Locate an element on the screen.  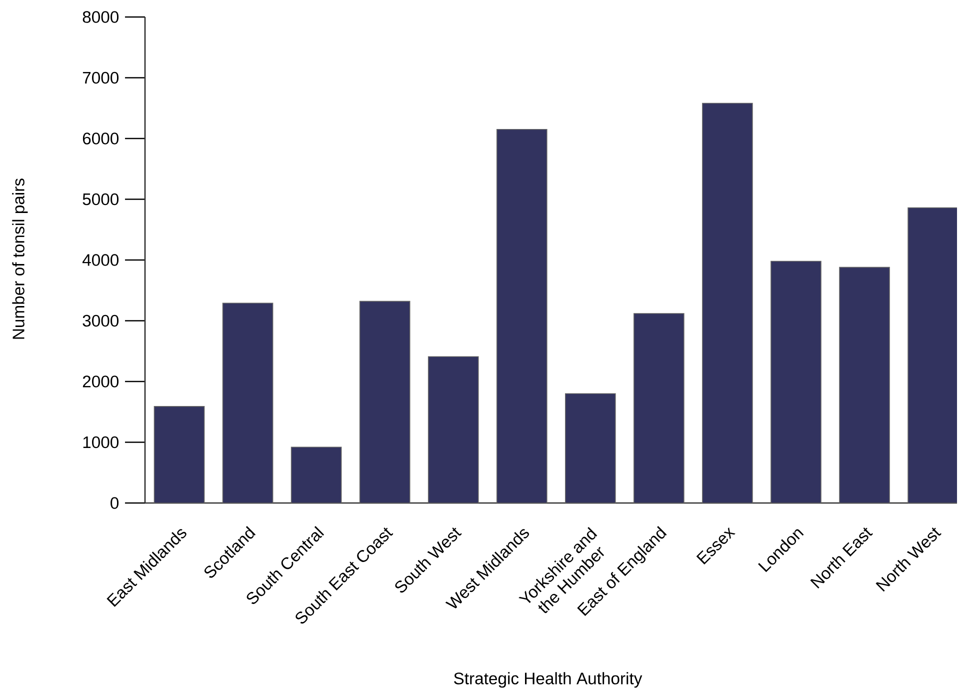
y-tick-label: 6000 is located at coordinates (100, 138).